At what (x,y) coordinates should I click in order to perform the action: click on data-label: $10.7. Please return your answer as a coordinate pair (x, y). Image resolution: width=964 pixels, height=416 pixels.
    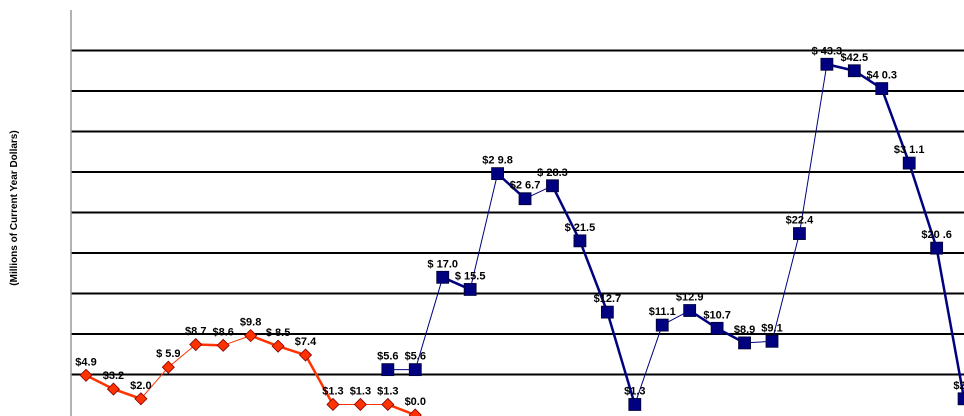
    Looking at the image, I should click on (717, 315).